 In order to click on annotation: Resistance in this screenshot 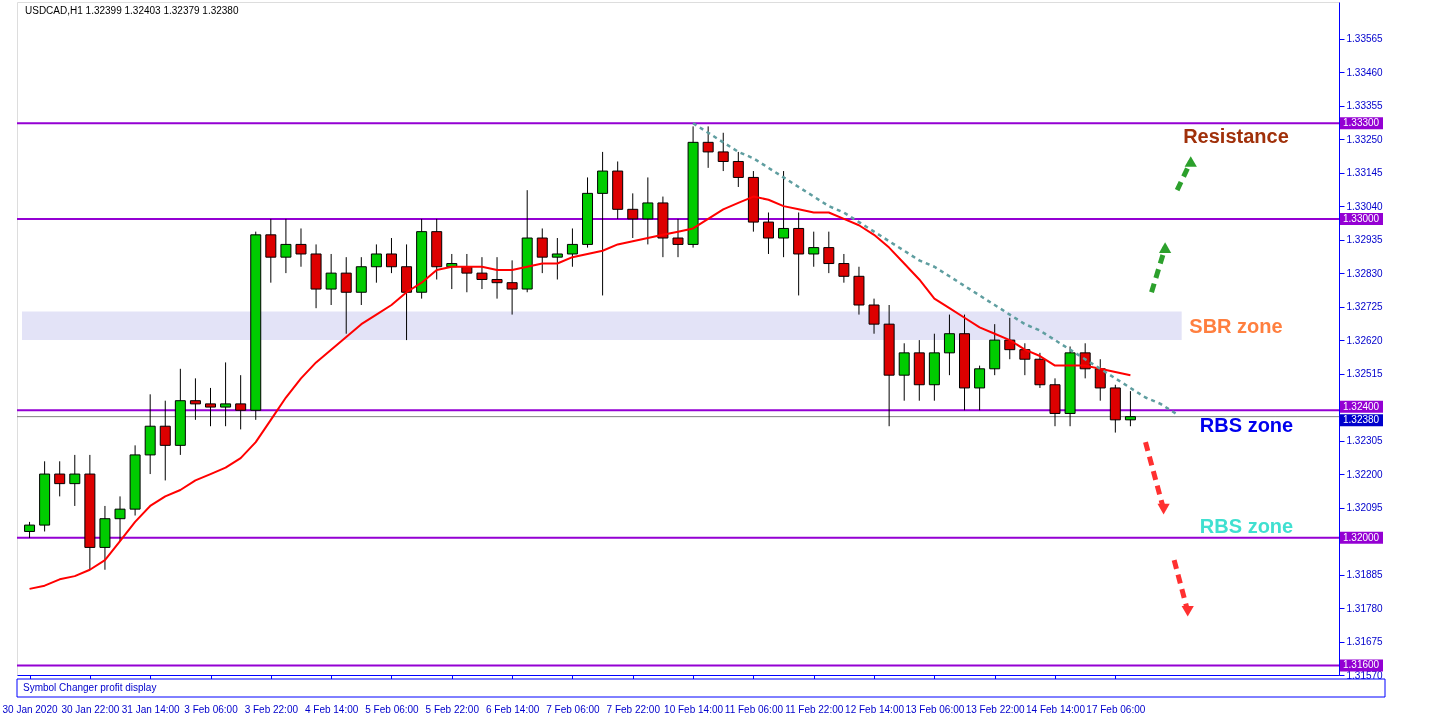, I will do `click(1236, 136)`.